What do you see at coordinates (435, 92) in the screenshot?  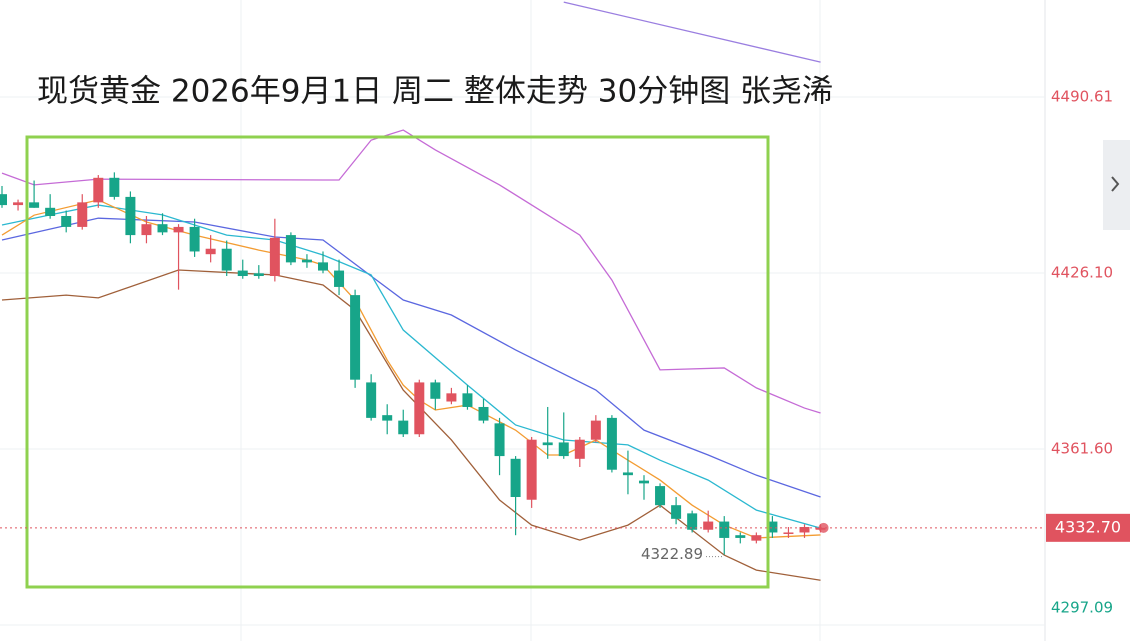 I see `chart-title: 现货黄金 2026年9月1日 周二 整体走势 30分钟图 张尧浠` at bounding box center [435, 92].